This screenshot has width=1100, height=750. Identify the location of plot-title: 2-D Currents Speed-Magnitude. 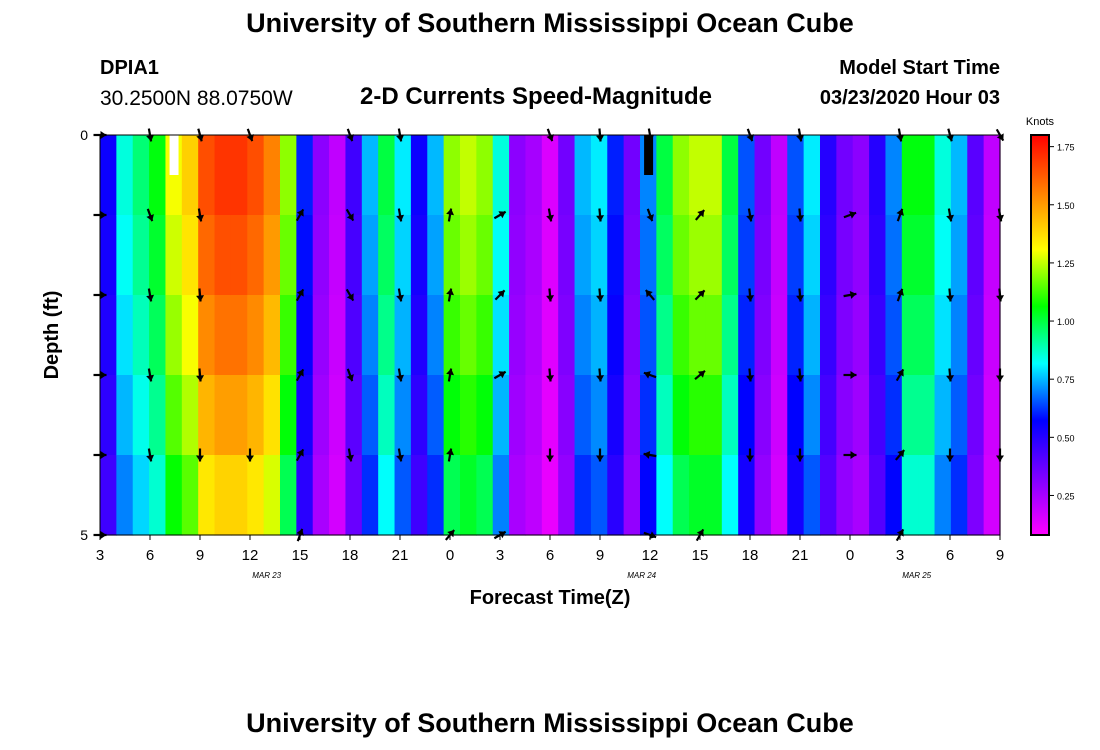
(536, 96).